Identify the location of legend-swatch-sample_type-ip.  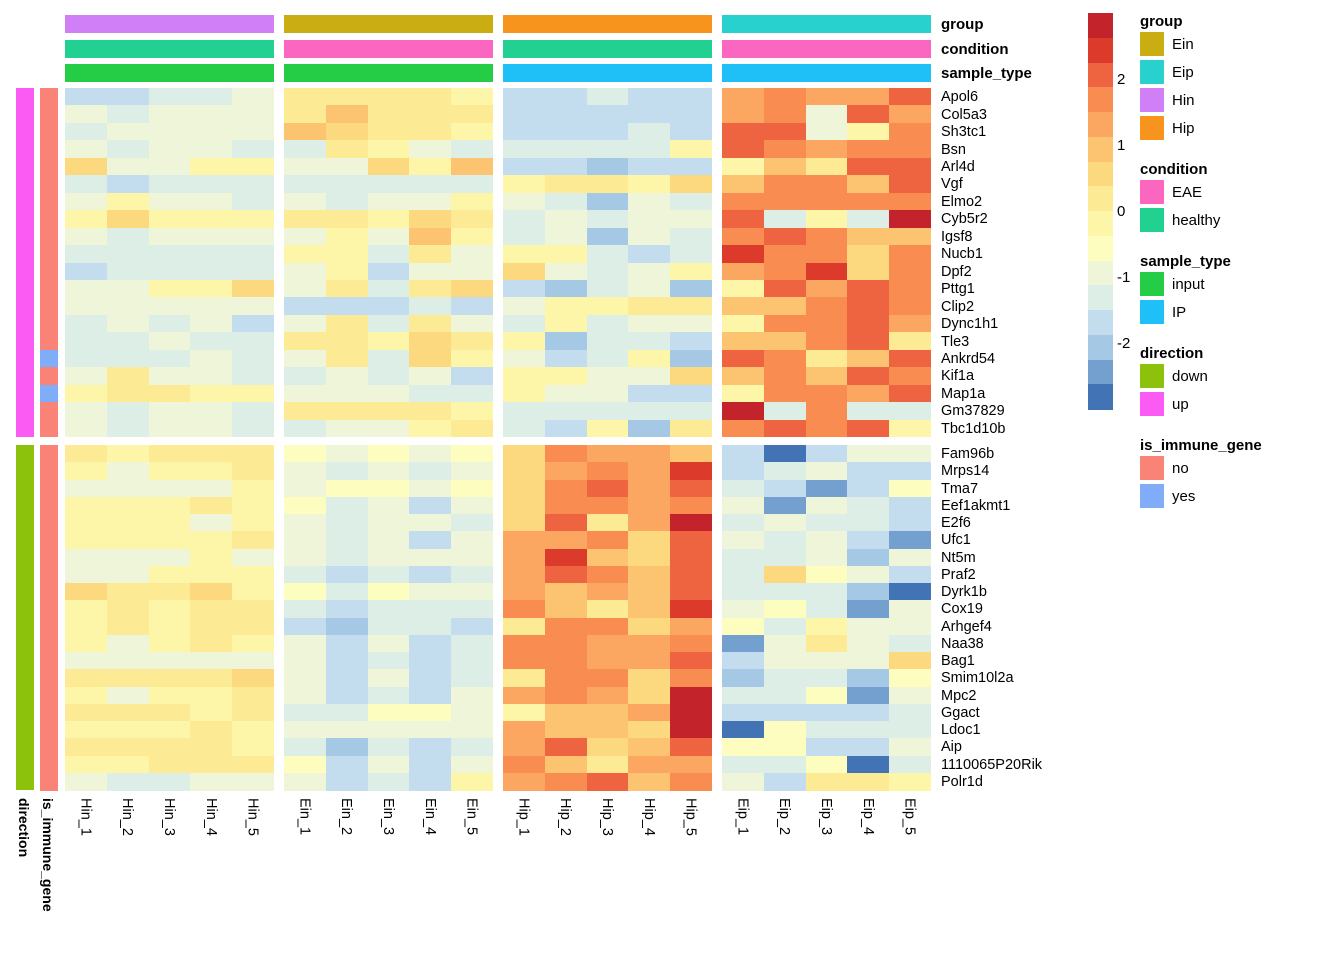
(1152, 312).